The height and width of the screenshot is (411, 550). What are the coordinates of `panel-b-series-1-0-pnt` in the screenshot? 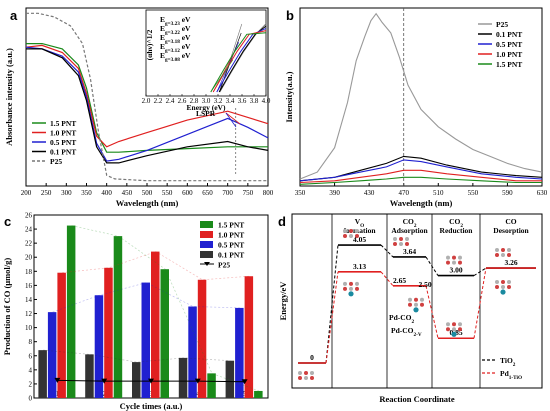 It's located at (420, 176).